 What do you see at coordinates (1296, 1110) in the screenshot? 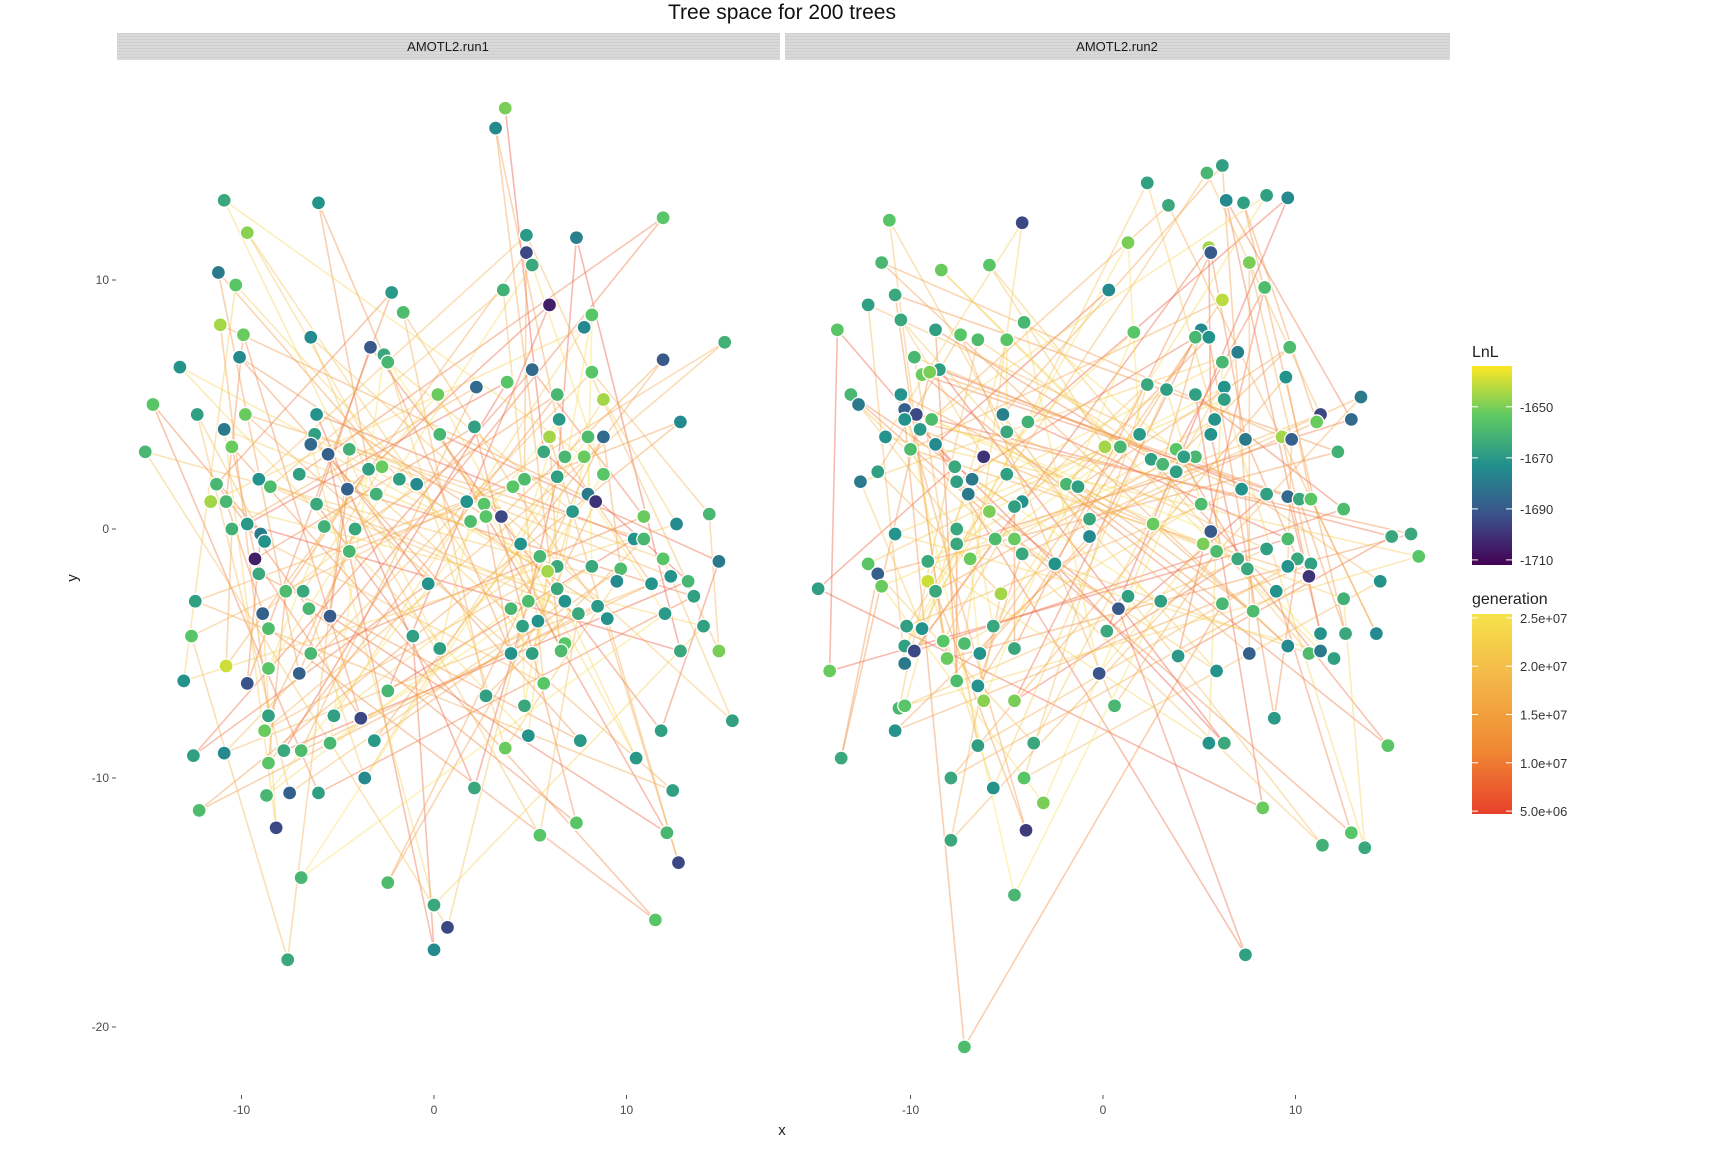
I see `x-tick-label: 10` at bounding box center [1296, 1110].